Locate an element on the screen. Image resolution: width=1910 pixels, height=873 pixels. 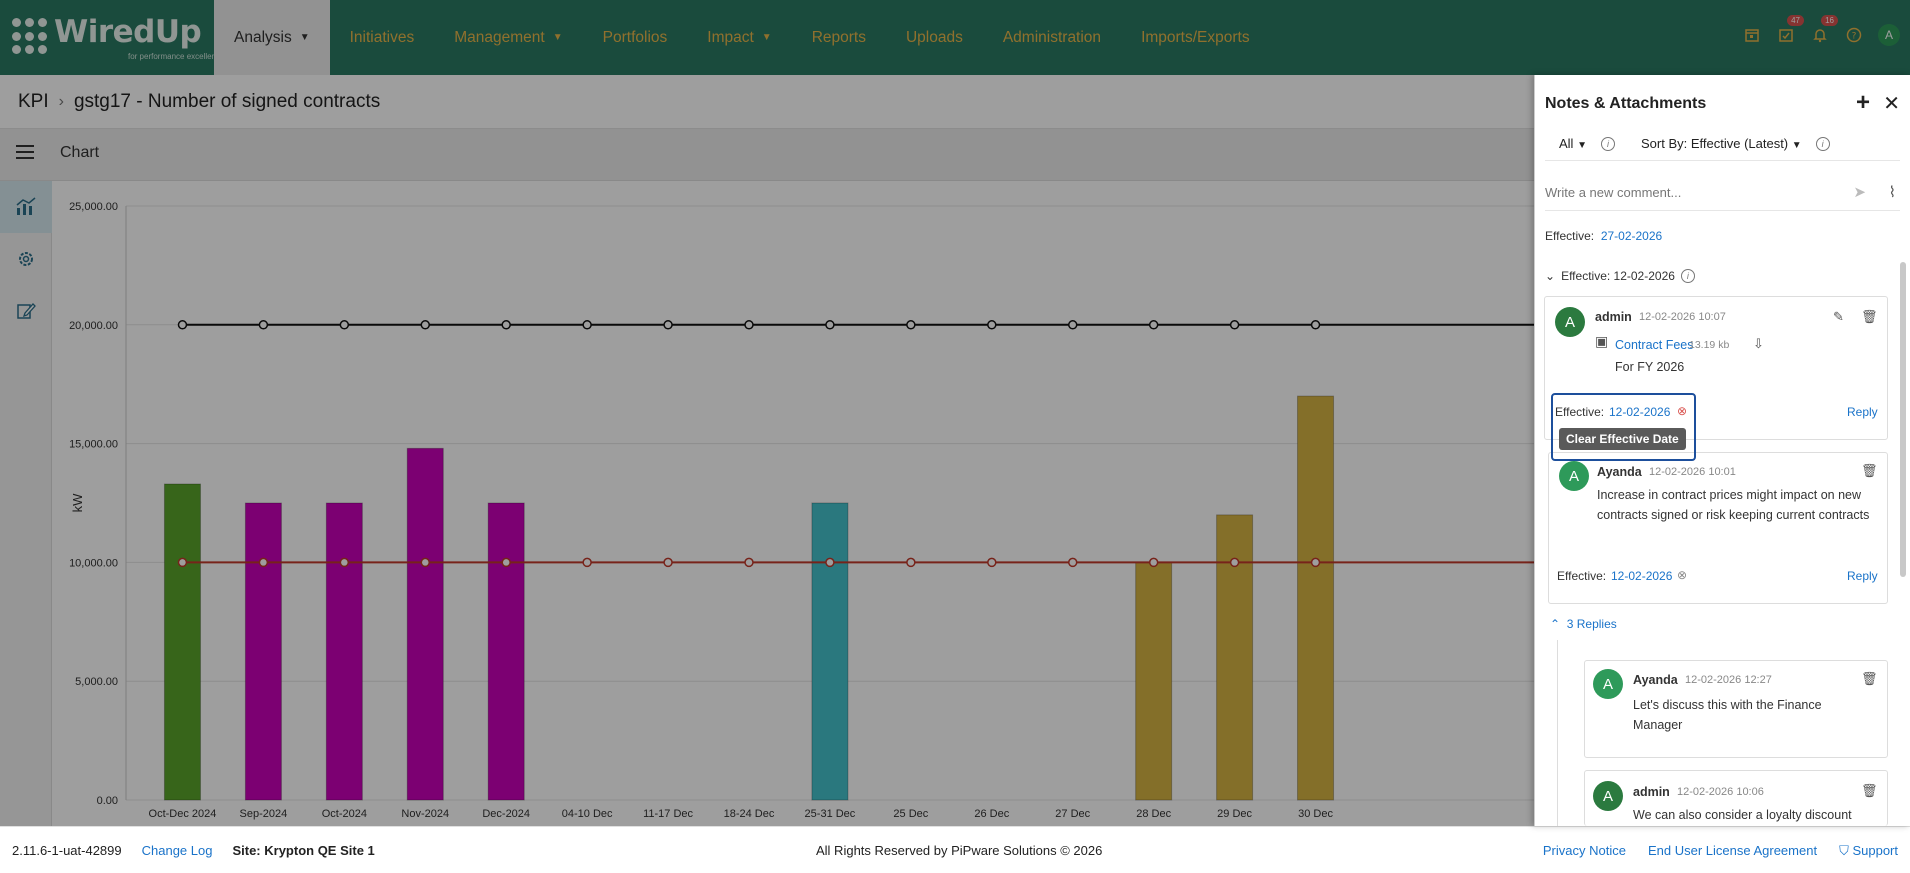
effective-group-header: ⌄ Effective: 12-02-2026 i is located at coordinates (1620, 276).